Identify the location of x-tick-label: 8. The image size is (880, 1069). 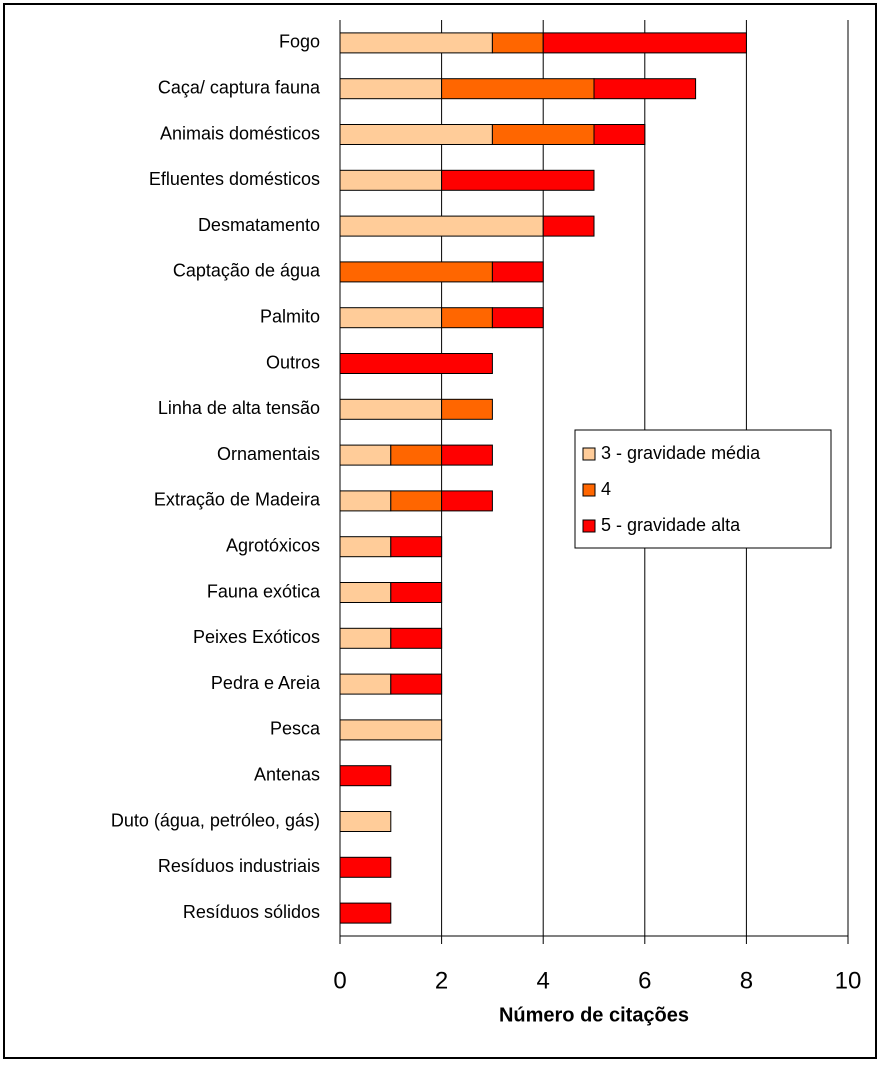
(746, 980).